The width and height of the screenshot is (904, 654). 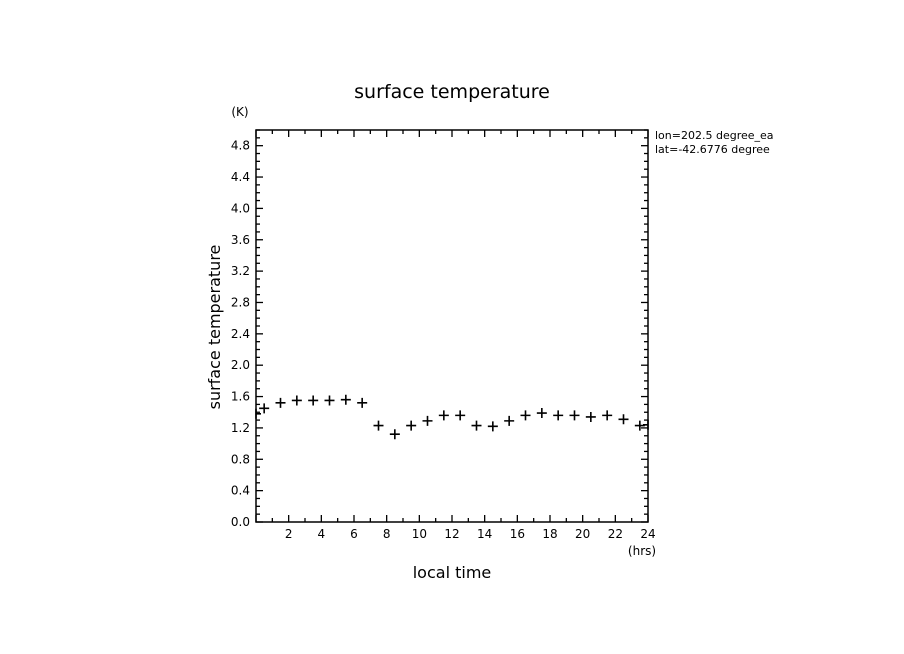 I want to click on y-tick-label: 2.4, so click(x=240, y=334).